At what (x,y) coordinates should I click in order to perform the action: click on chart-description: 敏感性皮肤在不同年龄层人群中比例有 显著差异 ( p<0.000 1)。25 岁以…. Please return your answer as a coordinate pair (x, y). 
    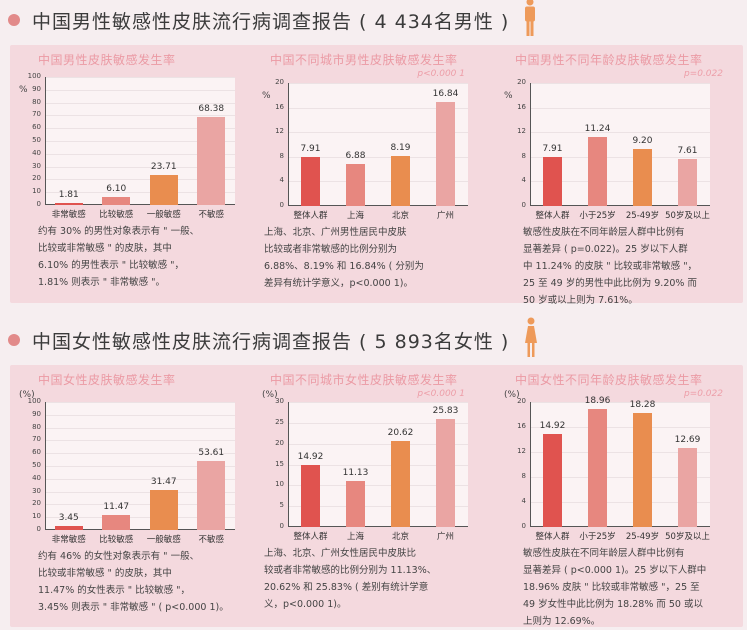
    Looking at the image, I should click on (632, 587).